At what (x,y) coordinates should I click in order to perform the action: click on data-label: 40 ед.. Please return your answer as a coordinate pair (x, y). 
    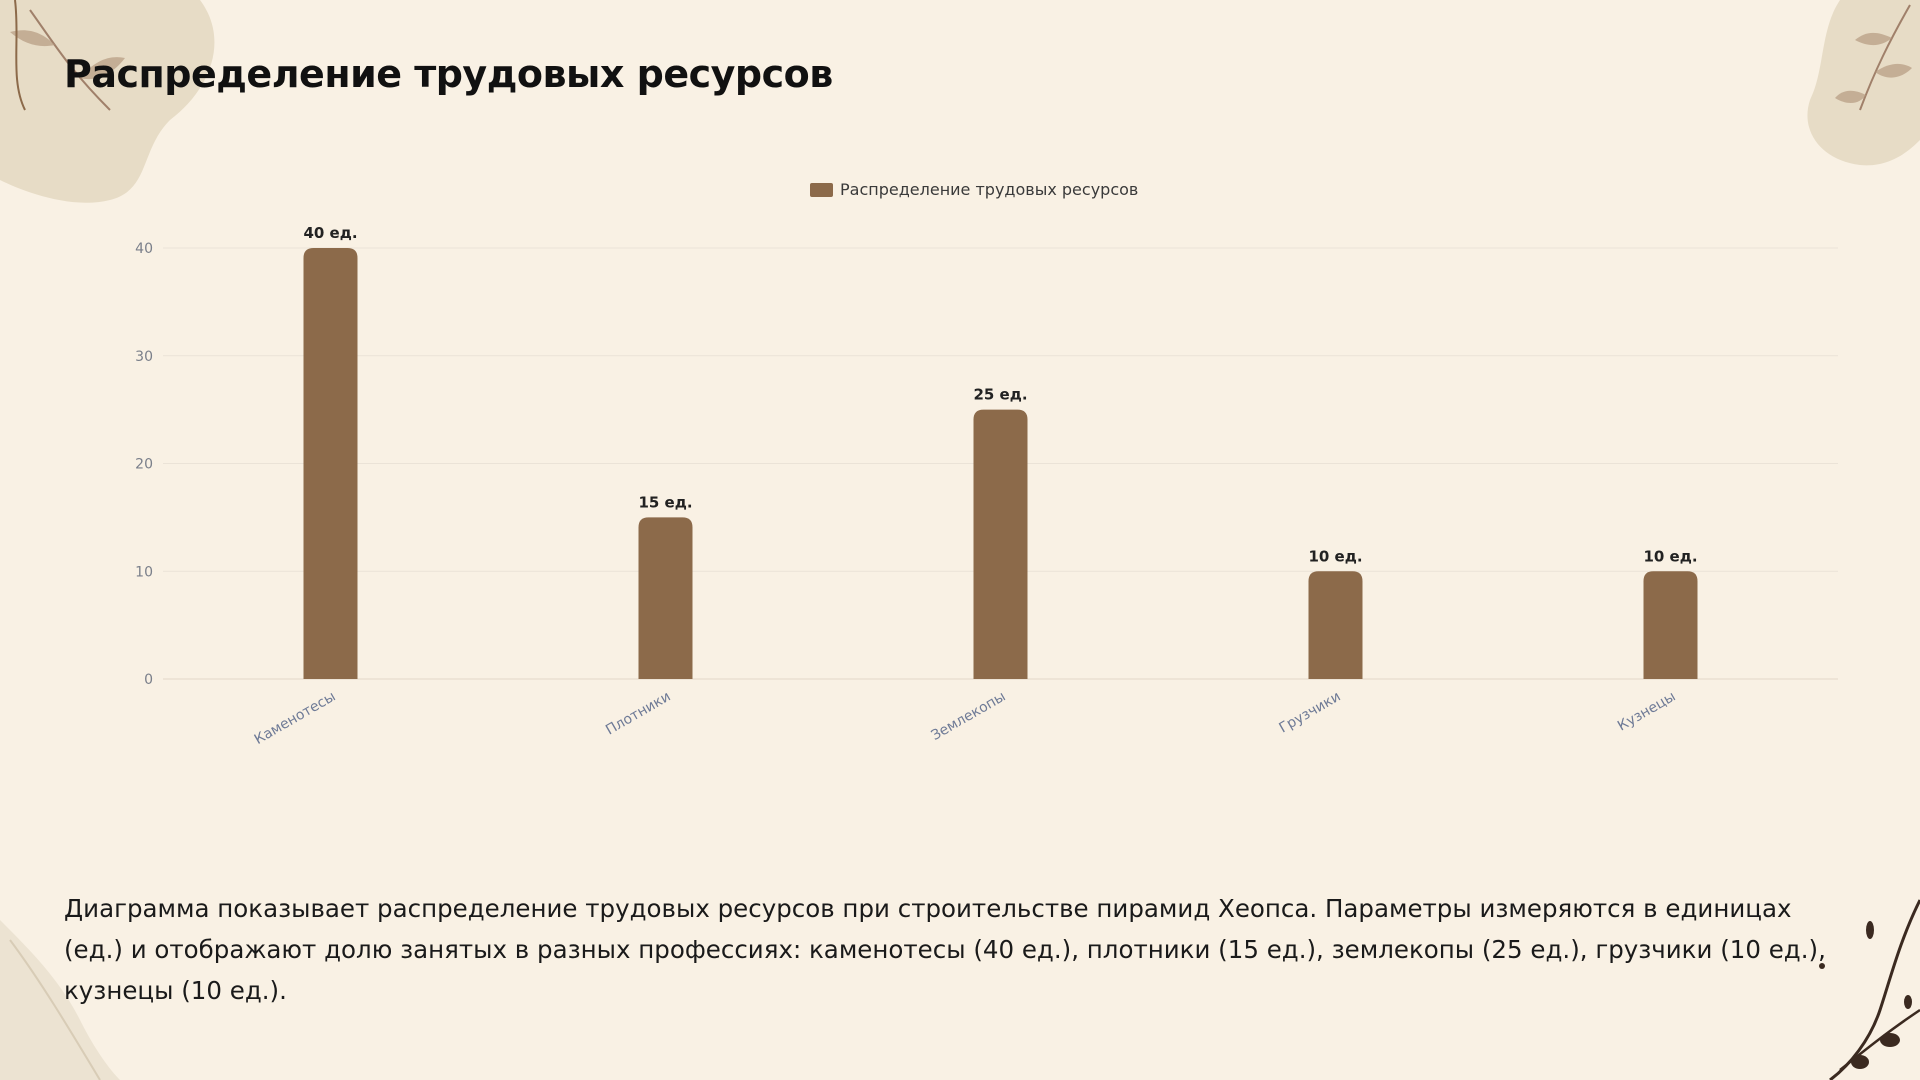
    Looking at the image, I should click on (330, 233).